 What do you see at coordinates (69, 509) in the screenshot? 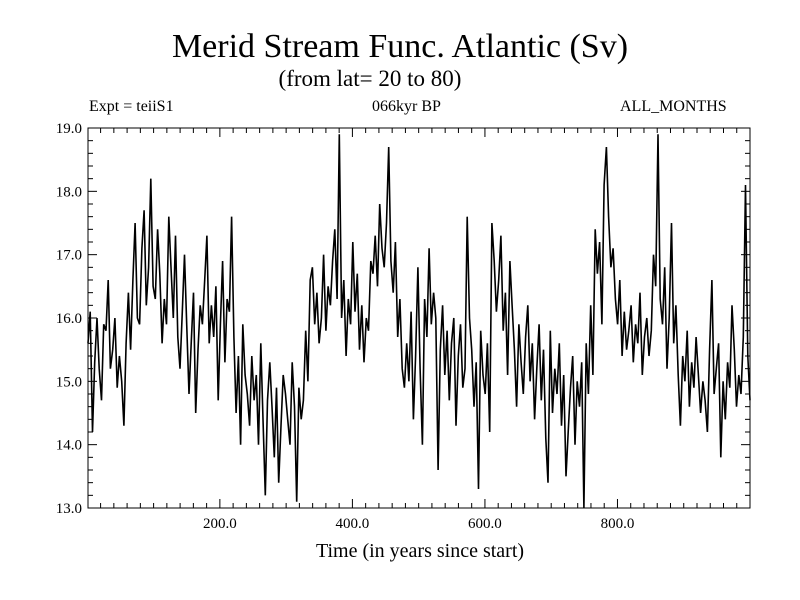
I see `y-tick-label: 13.0` at bounding box center [69, 509].